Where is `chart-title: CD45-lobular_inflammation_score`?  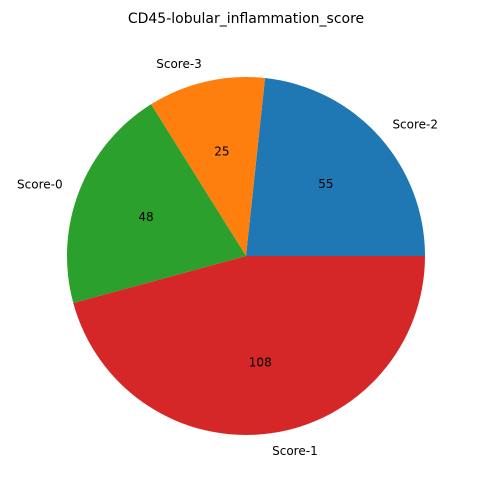
chart-title: CD45-lobular_inflammation_score is located at coordinates (246, 19).